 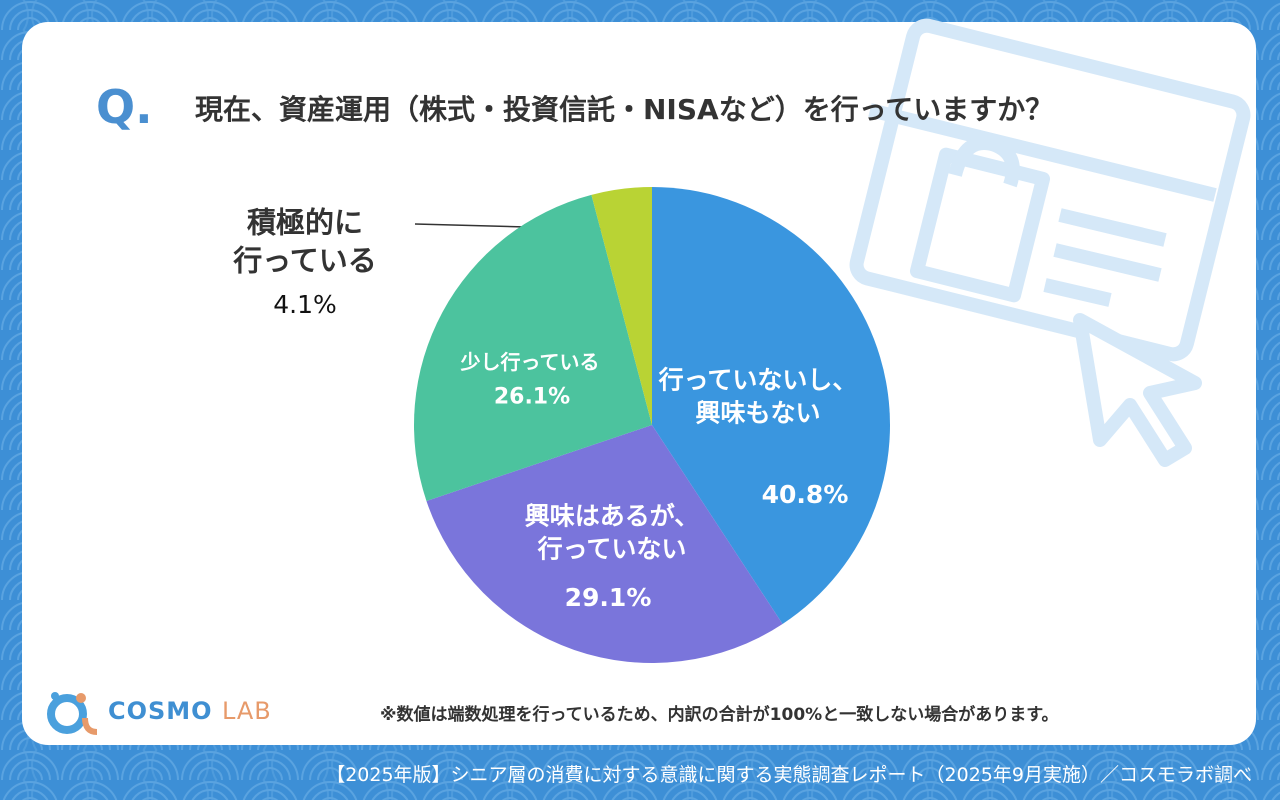 What do you see at coordinates (624, 109) in the screenshot?
I see `chart-title: 現在、資産運用（株式・投資信託・NISAなど）を行っていますか？` at bounding box center [624, 109].